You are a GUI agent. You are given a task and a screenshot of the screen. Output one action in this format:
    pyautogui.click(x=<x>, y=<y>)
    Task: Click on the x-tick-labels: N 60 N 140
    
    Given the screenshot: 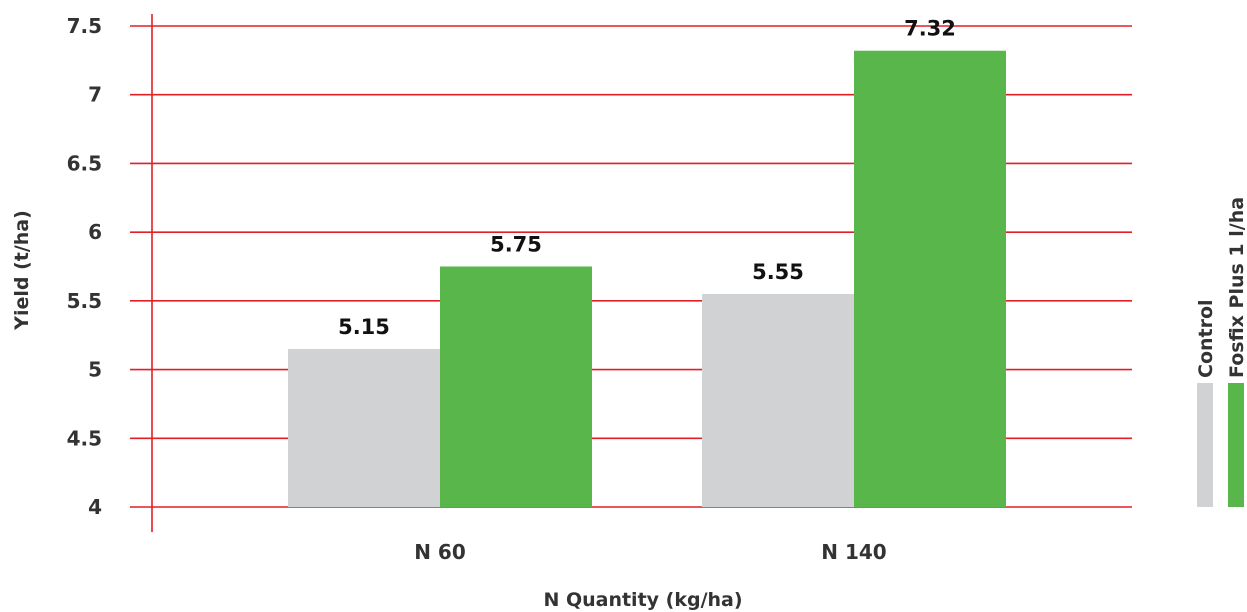 What is the action you would take?
    pyautogui.click(x=650, y=552)
    